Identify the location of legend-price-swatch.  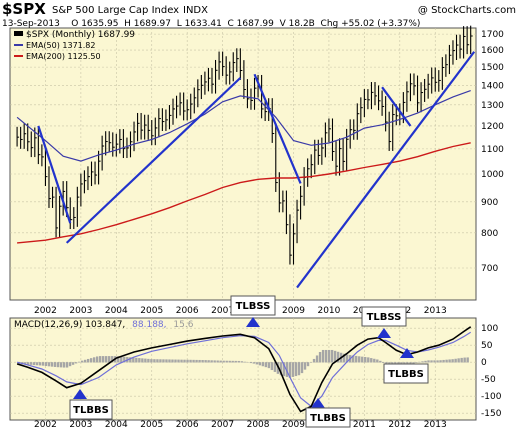
(18, 33).